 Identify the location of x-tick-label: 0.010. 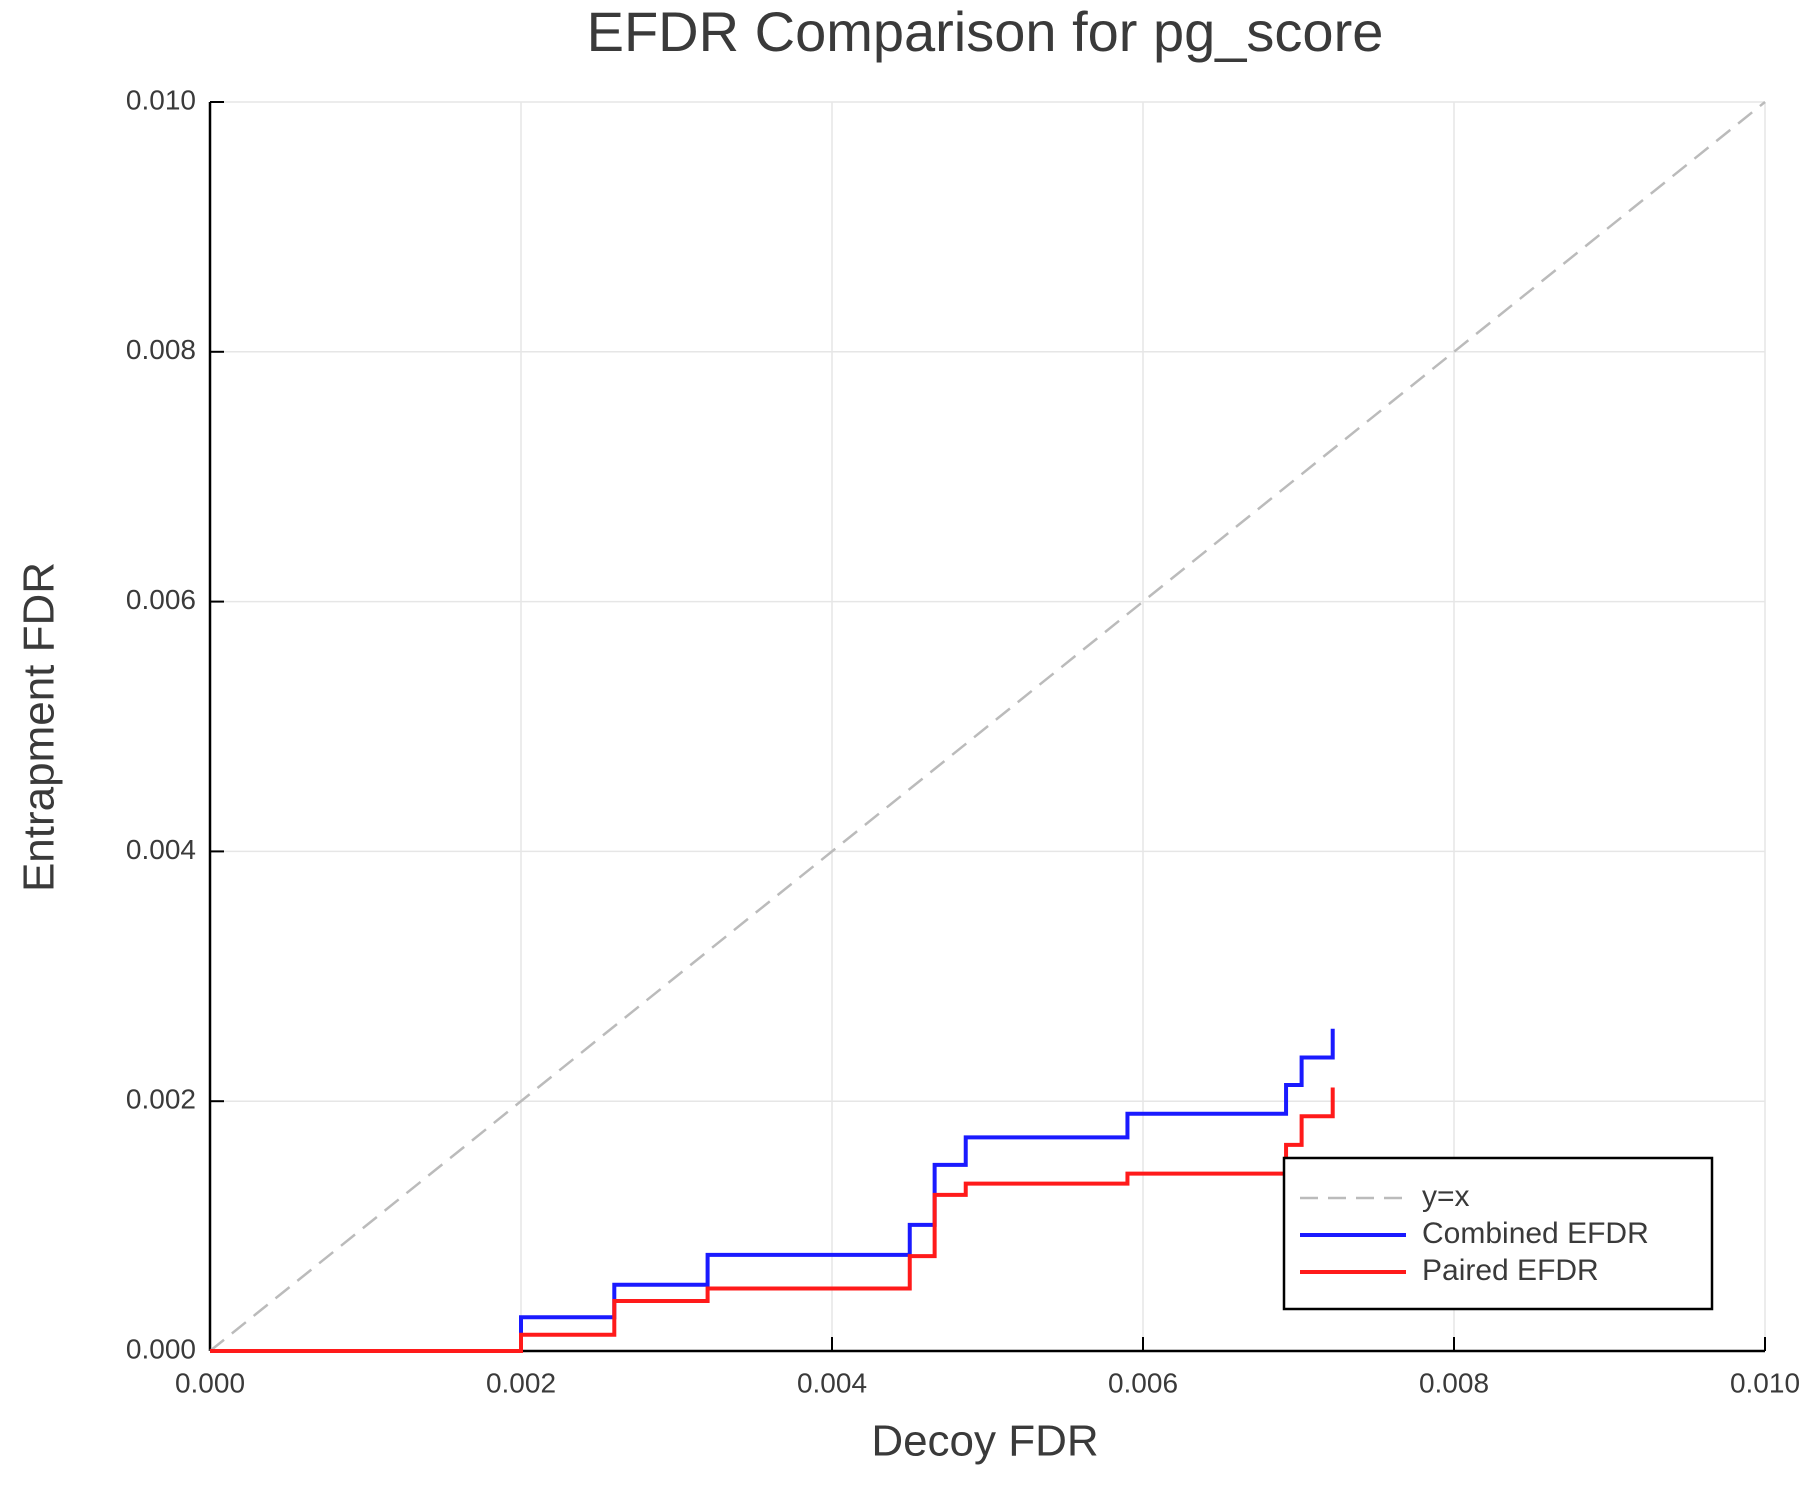
(1765, 1382).